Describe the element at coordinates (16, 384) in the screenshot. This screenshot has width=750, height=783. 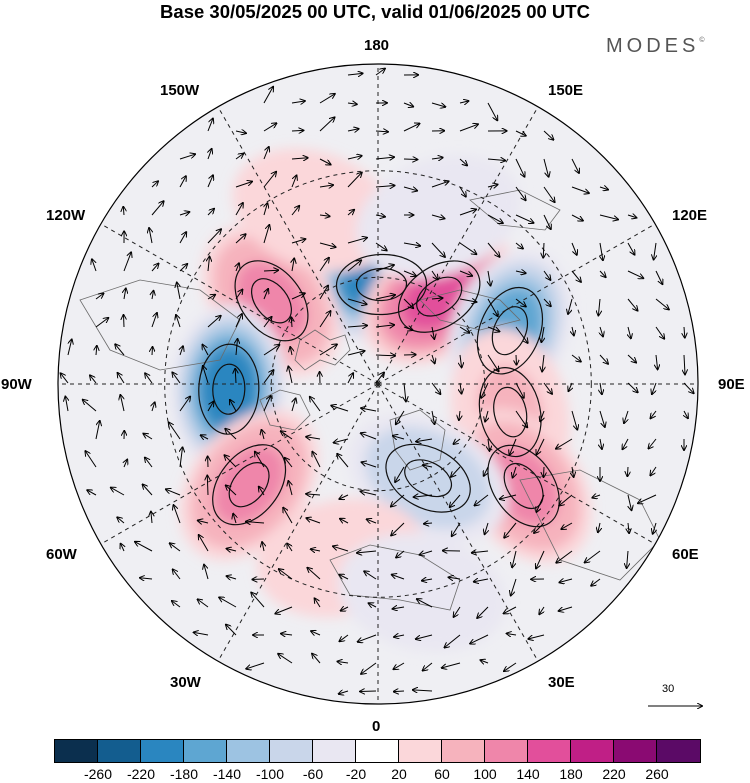
I see `lon-label-90w: 90W` at that location.